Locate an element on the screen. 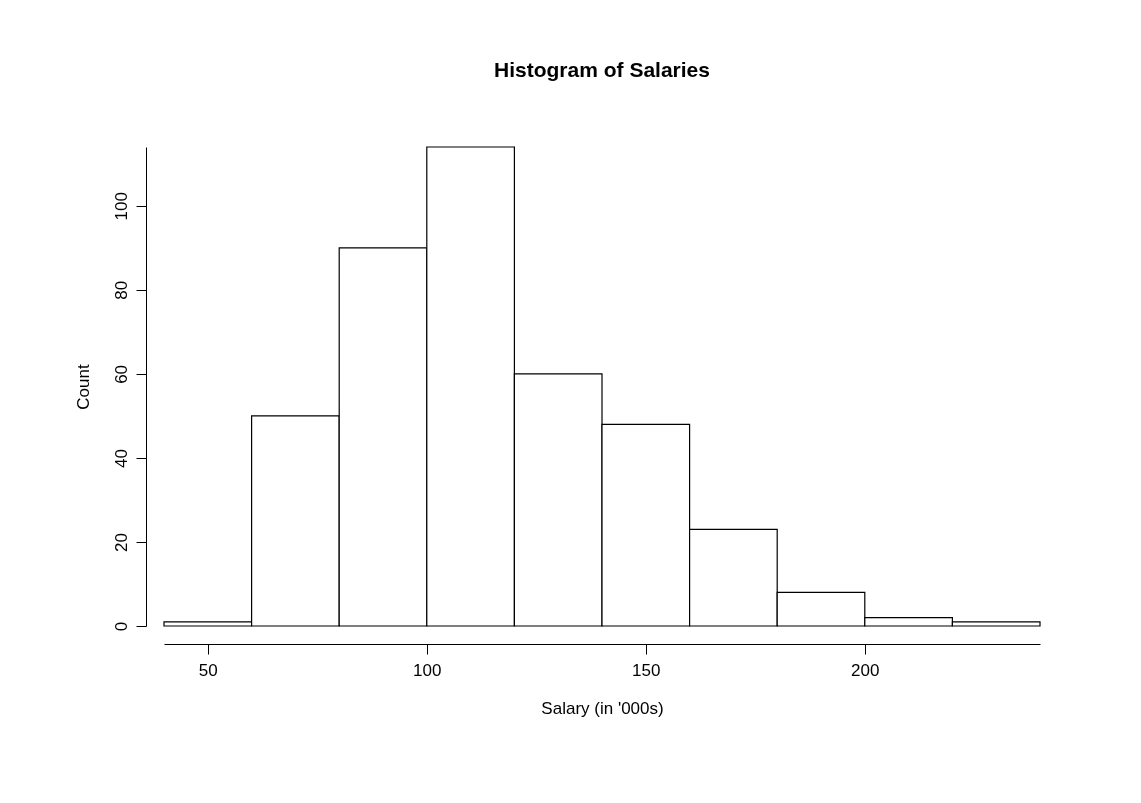 The width and height of the screenshot is (1141, 803). x-tick-label: 150 is located at coordinates (646, 670).